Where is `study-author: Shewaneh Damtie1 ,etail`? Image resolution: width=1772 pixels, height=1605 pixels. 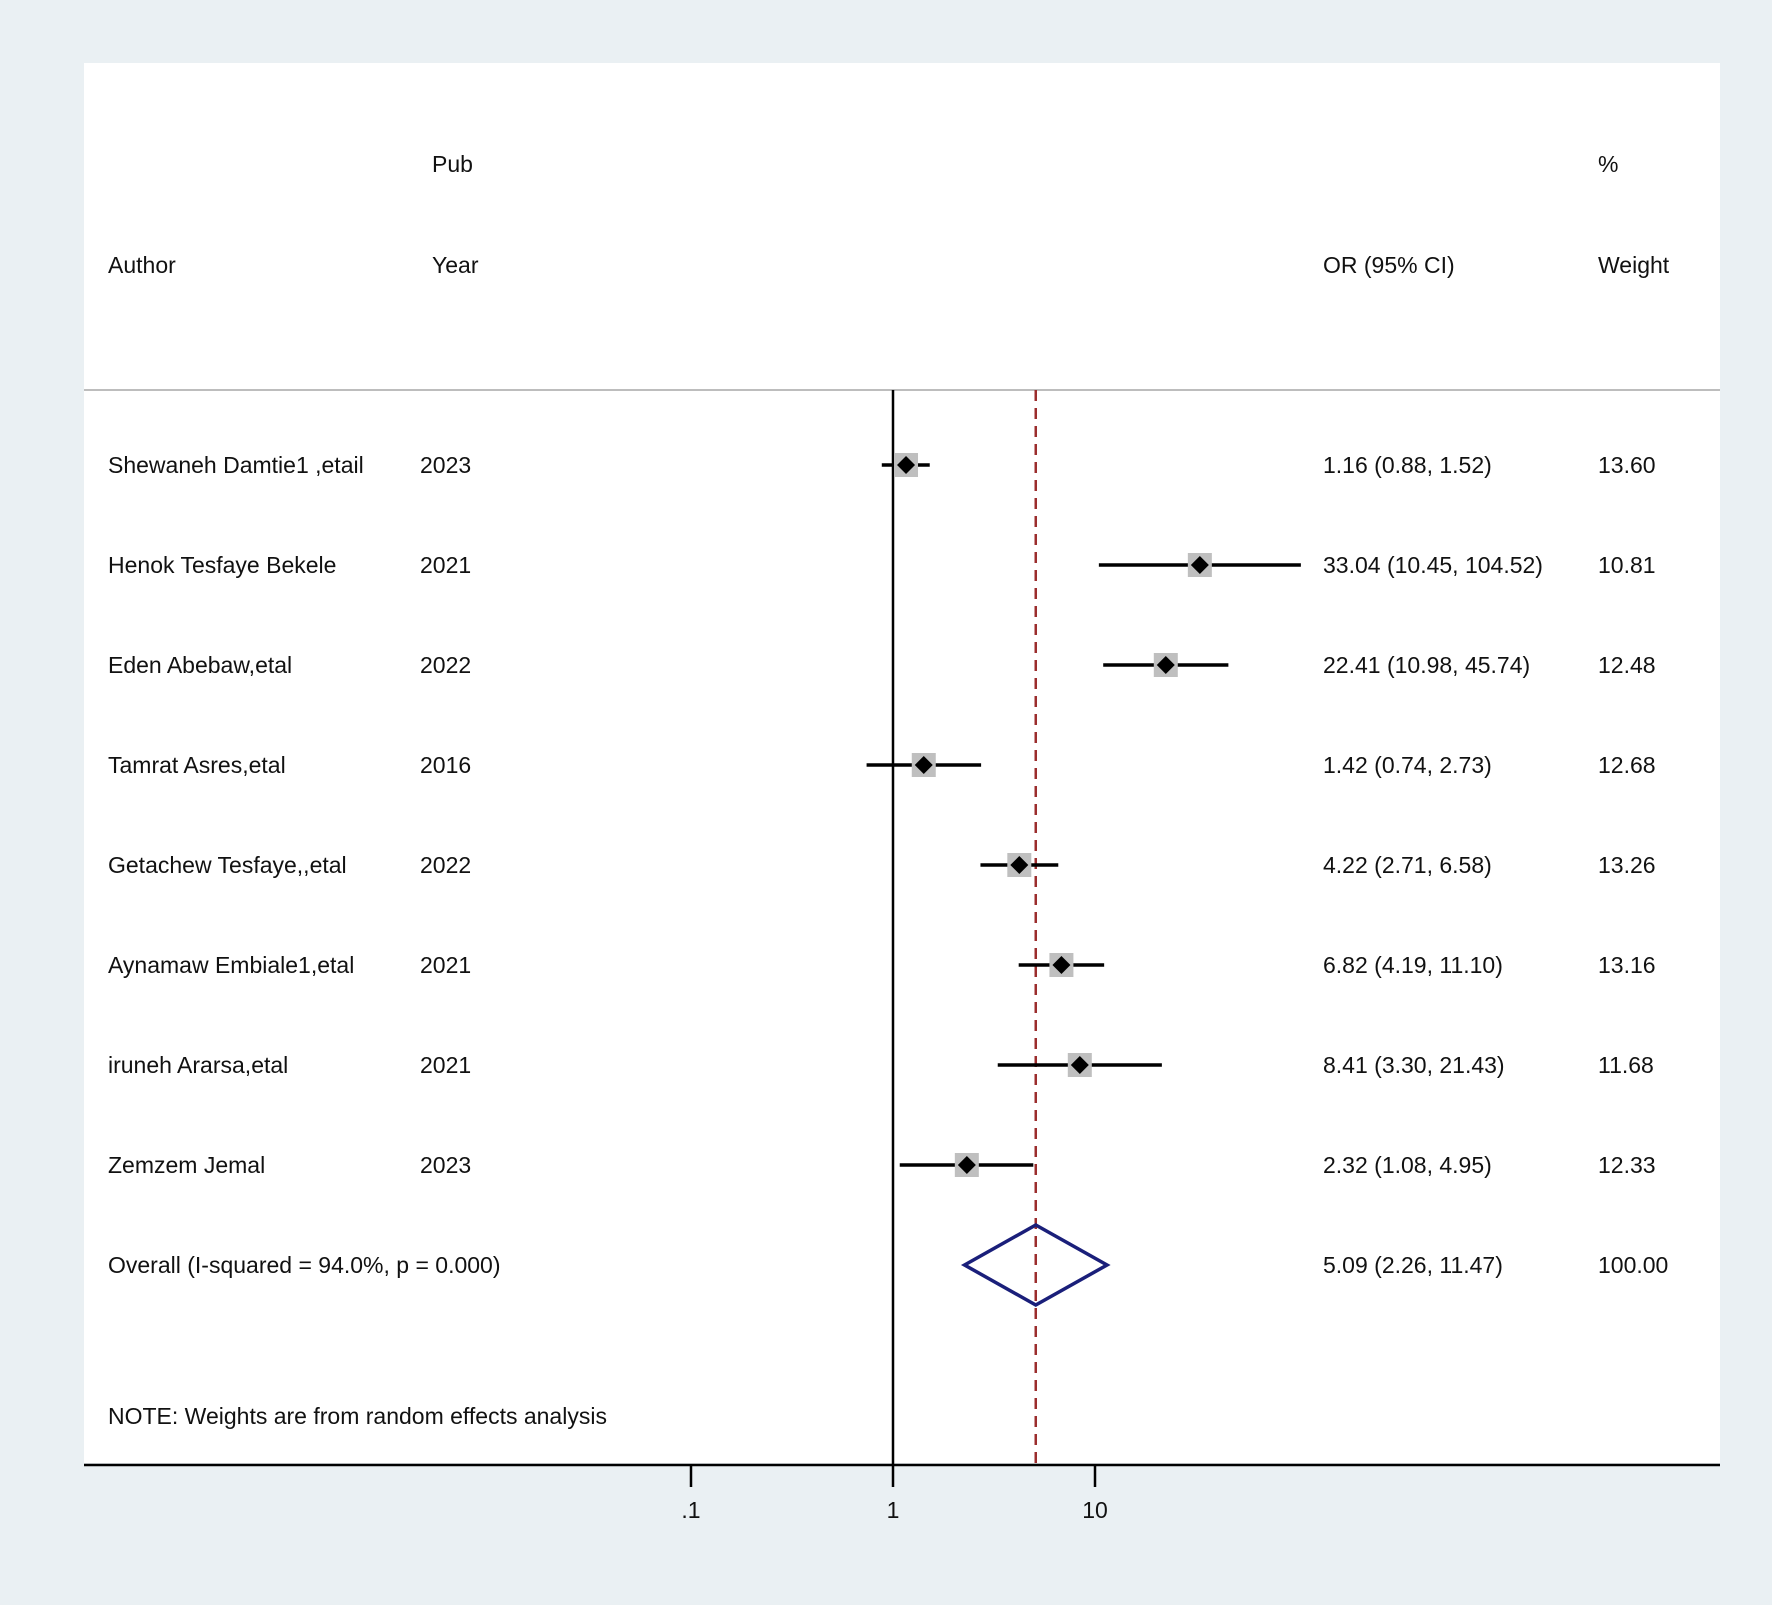
study-author: Shewaneh Damtie1 ,etail is located at coordinates (236, 465).